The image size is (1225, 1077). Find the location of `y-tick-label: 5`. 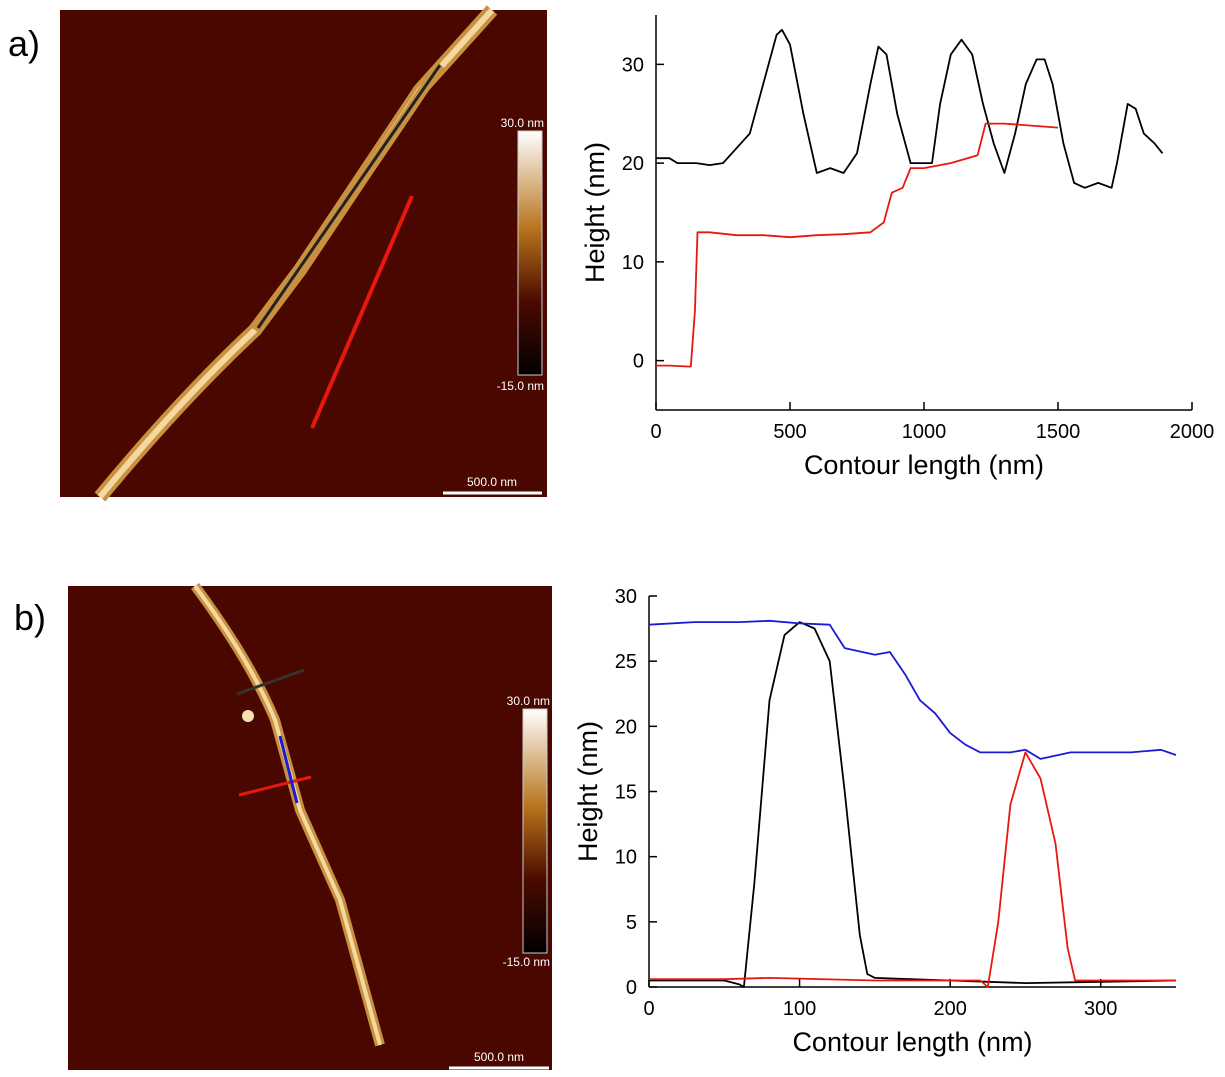

y-tick-label: 5 is located at coordinates (631, 923).